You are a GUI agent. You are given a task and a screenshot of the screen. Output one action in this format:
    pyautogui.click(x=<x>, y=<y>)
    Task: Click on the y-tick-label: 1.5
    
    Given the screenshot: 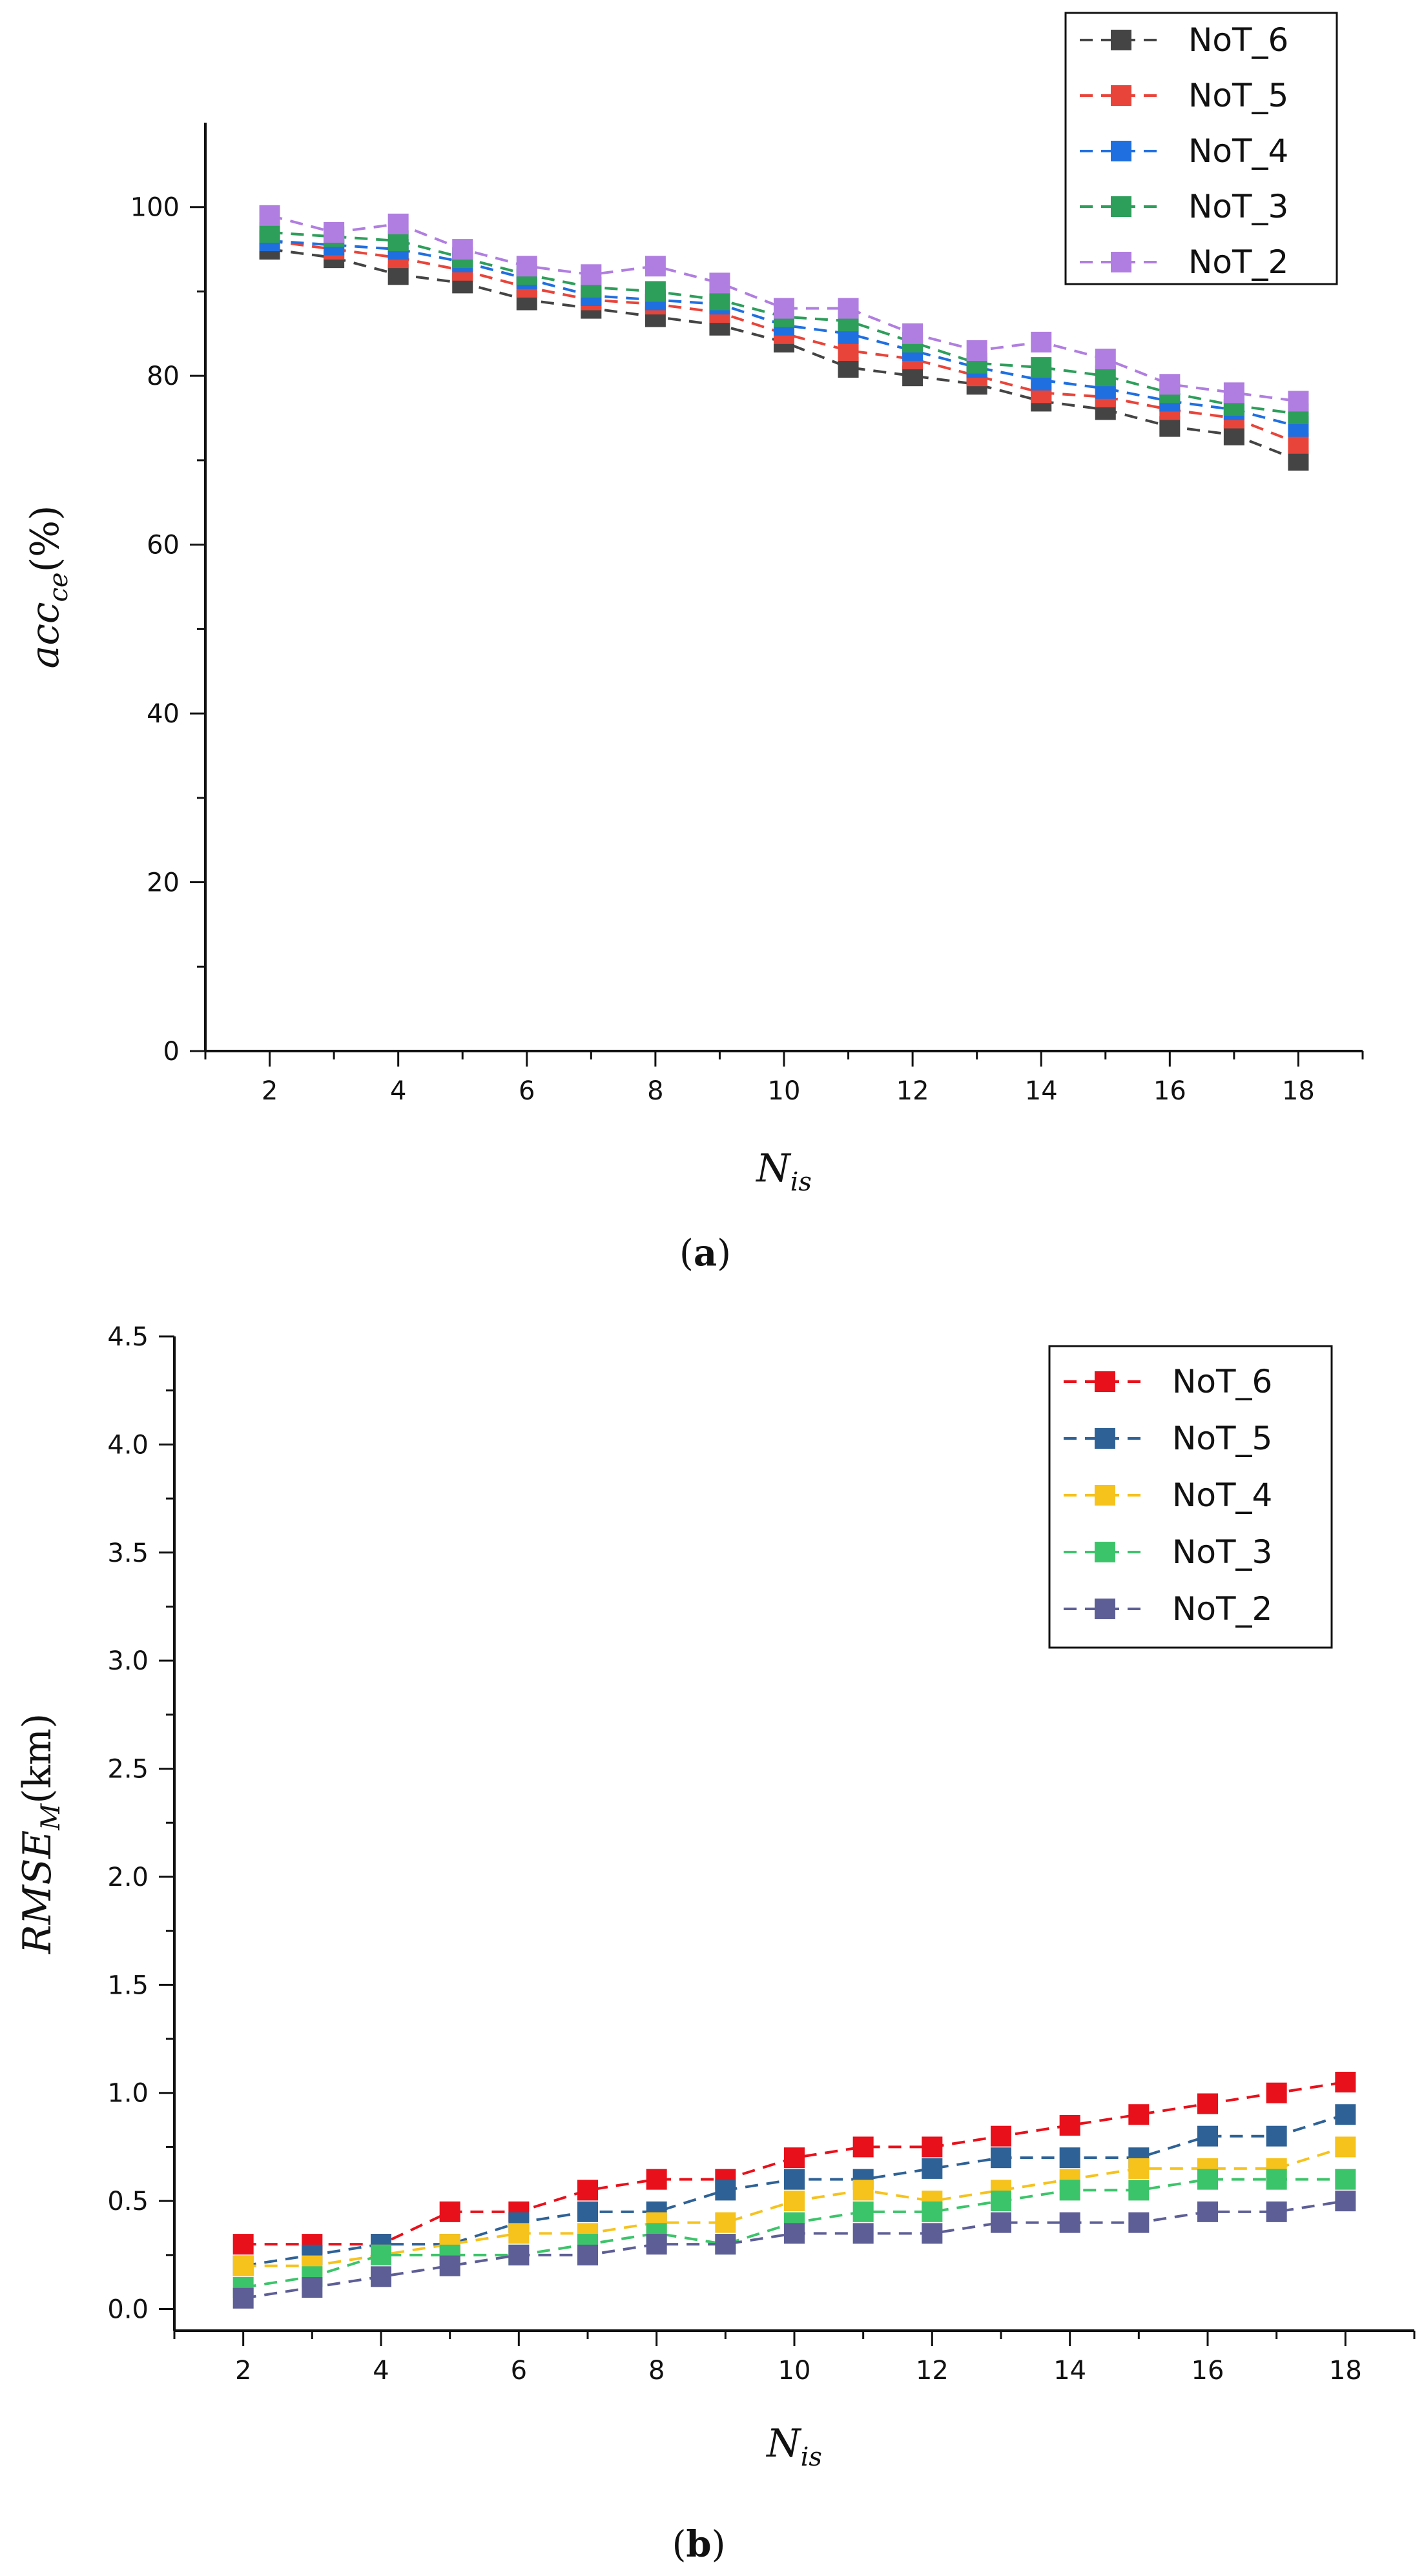 What is the action you would take?
    pyautogui.click(x=128, y=1985)
    